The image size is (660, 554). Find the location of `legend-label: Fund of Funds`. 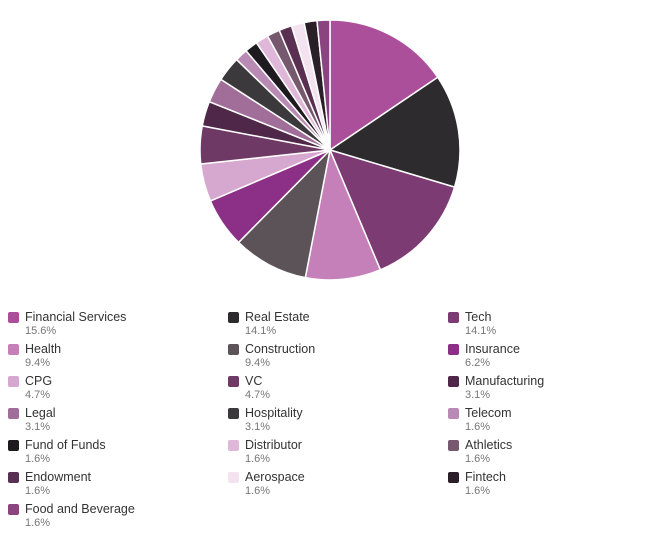

legend-label: Fund of Funds is located at coordinates (65, 445).